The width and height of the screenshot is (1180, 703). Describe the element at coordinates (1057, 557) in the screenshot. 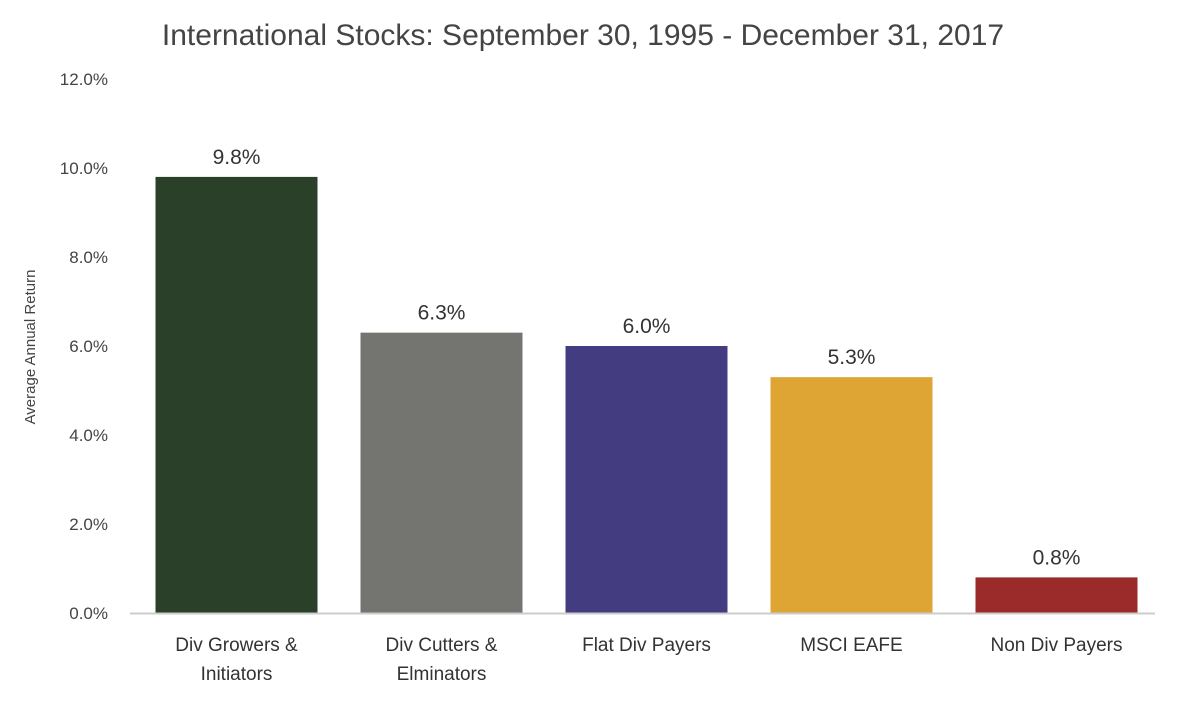

I see `data-label: 0.8%` at that location.